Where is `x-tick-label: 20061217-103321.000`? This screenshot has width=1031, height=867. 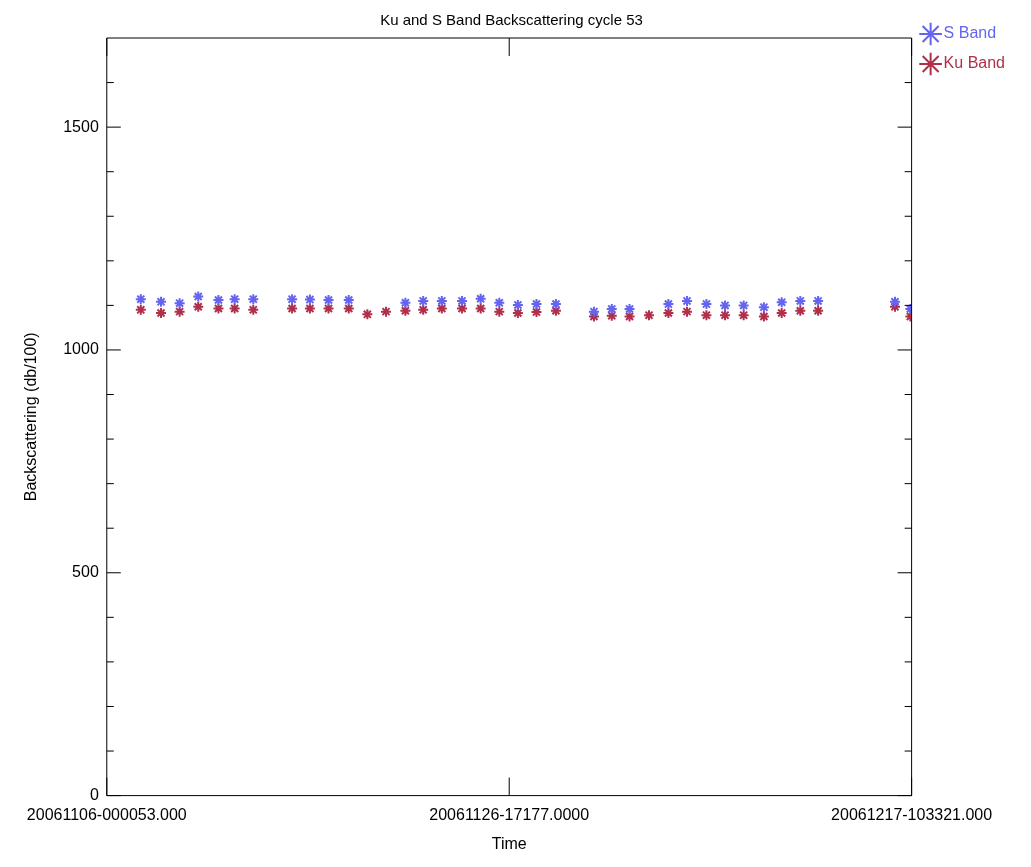
x-tick-label: 20061217-103321.000 is located at coordinates (912, 814).